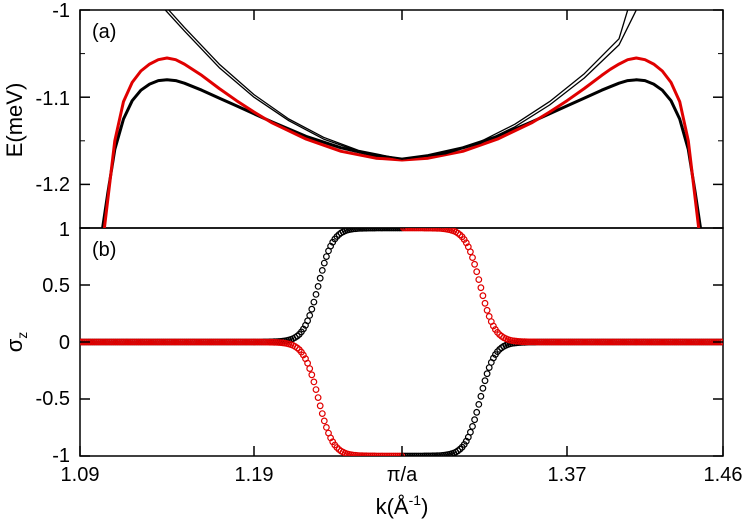 Image resolution: width=747 pixels, height=522 pixels. I want to click on xtick-label: π/a, so click(402, 475).